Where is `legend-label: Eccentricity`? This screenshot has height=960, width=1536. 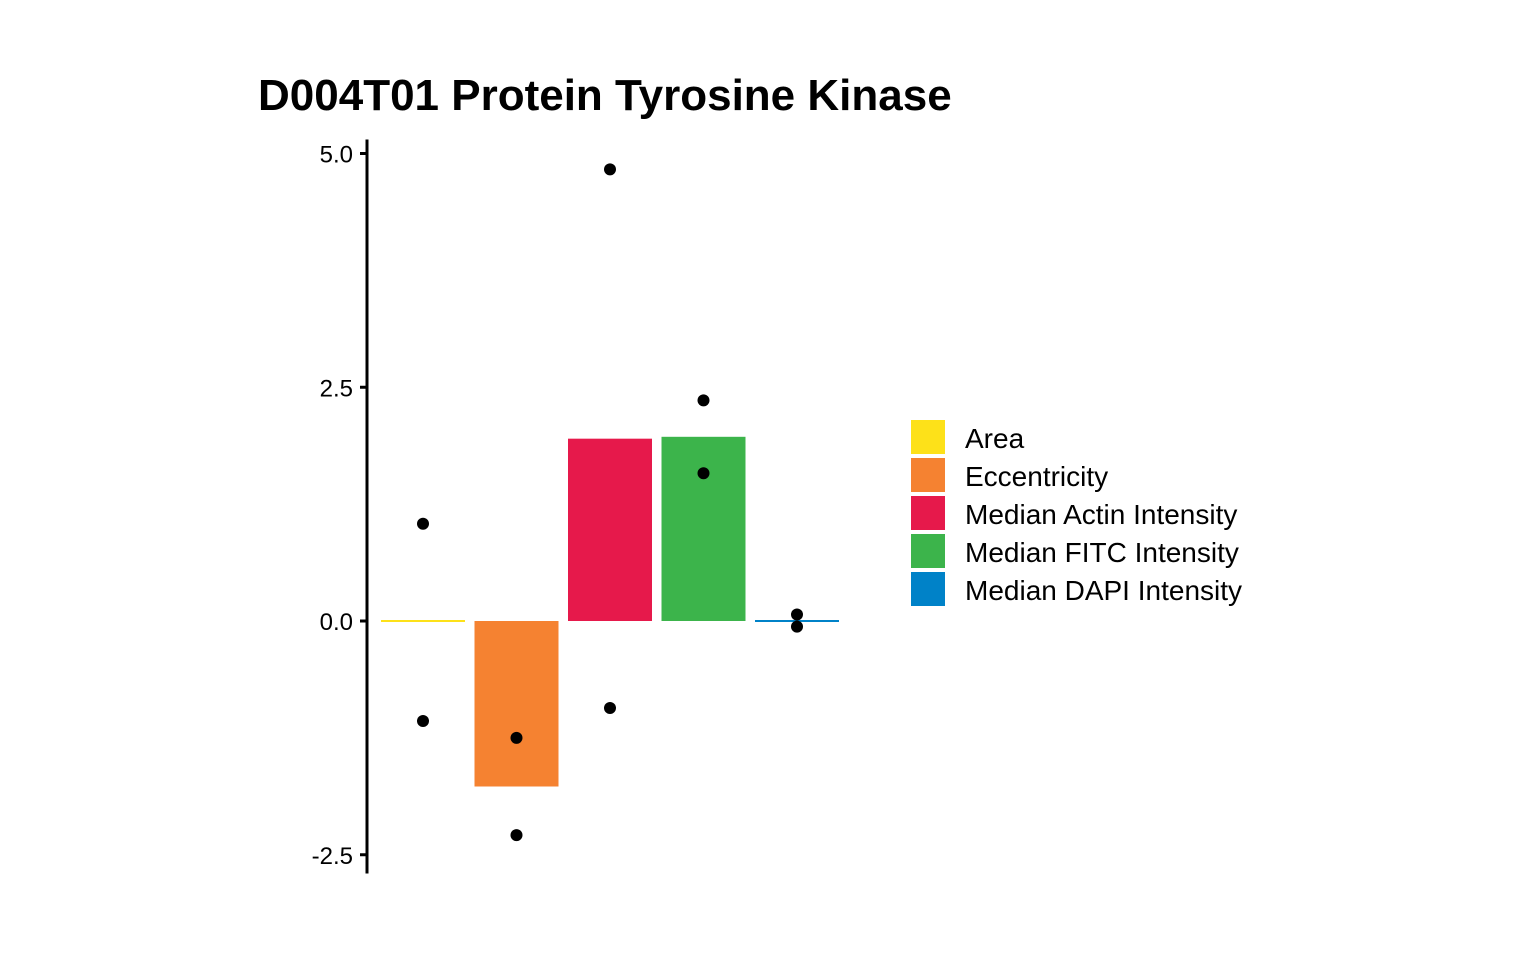 legend-label: Eccentricity is located at coordinates (1036, 476).